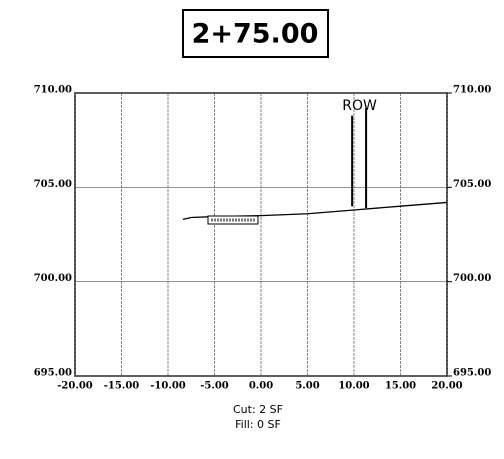 Image resolution: width=504 pixels, height=459 pixels. Describe the element at coordinates (446, 386) in the screenshot. I see `x-tick-label: 20.00` at that location.